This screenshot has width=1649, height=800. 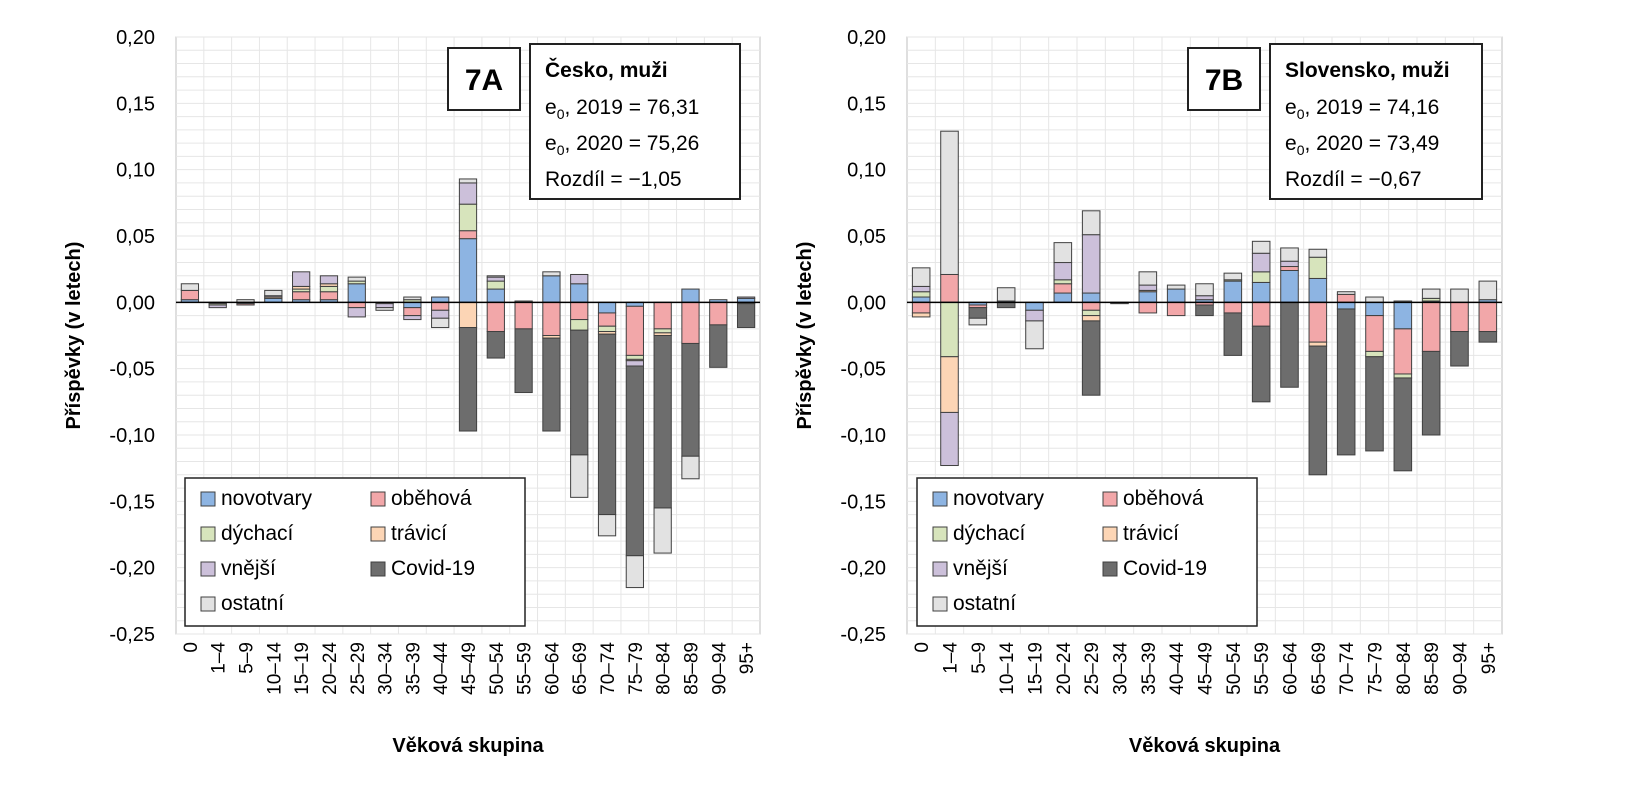 I want to click on x-tick-label: 30–34, so click(x=386, y=668).